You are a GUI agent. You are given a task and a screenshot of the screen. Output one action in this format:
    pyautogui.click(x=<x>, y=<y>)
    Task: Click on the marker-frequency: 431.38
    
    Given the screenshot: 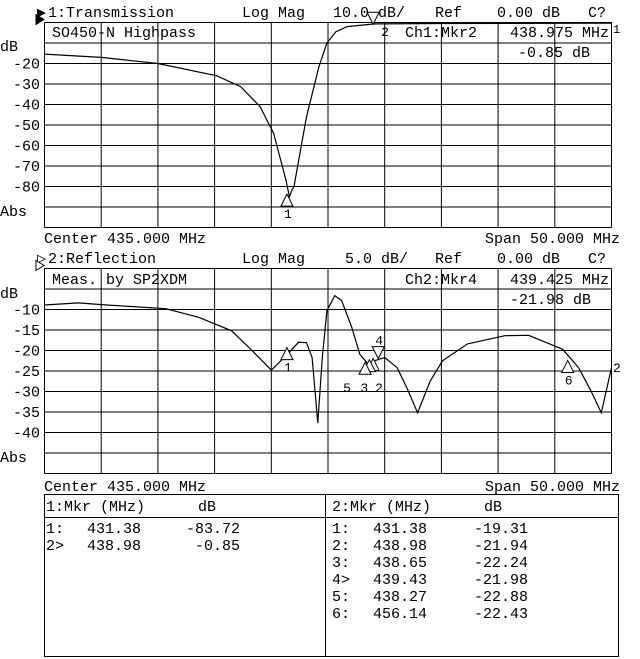 What is the action you would take?
    pyautogui.click(x=114, y=529)
    